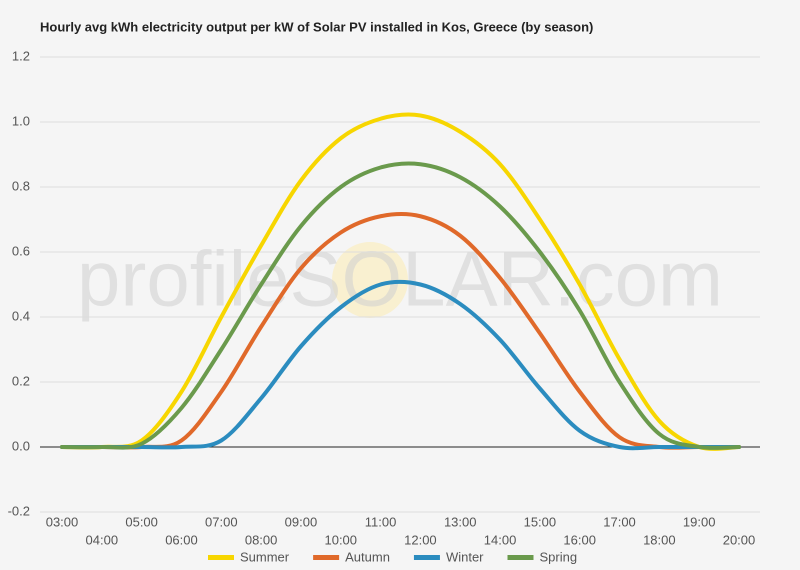 This screenshot has height=570, width=800. What do you see at coordinates (181, 539) in the screenshot?
I see `x-tick-label: 06:00` at bounding box center [181, 539].